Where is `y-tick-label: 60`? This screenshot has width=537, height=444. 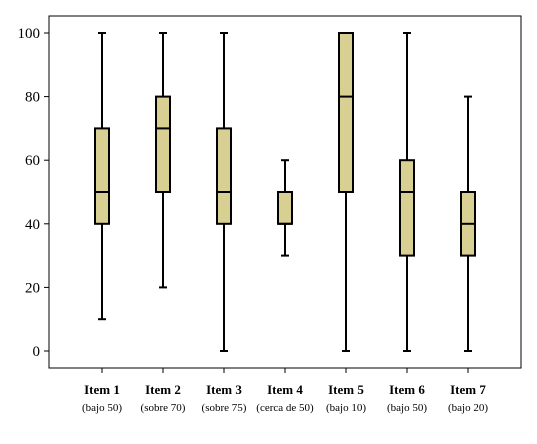 y-tick-label: 60 is located at coordinates (32, 161).